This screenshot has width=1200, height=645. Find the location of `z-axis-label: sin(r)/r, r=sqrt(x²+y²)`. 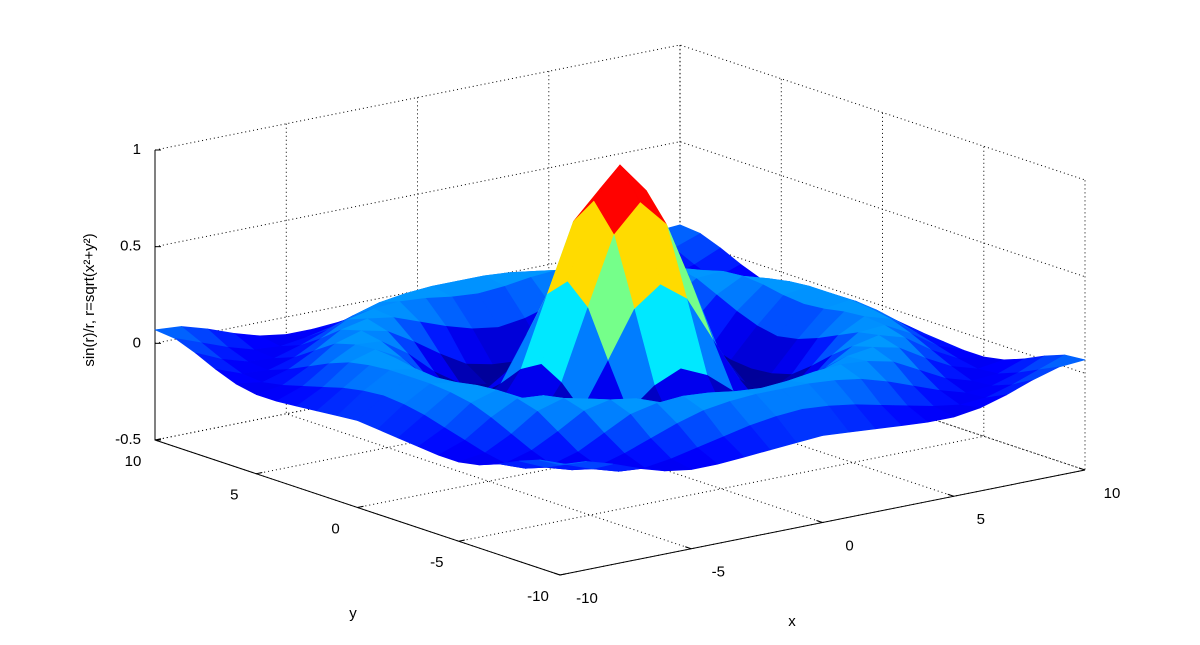

z-axis-label: sin(r)/r, r=sqrt(x²+y²) is located at coordinates (89, 299).